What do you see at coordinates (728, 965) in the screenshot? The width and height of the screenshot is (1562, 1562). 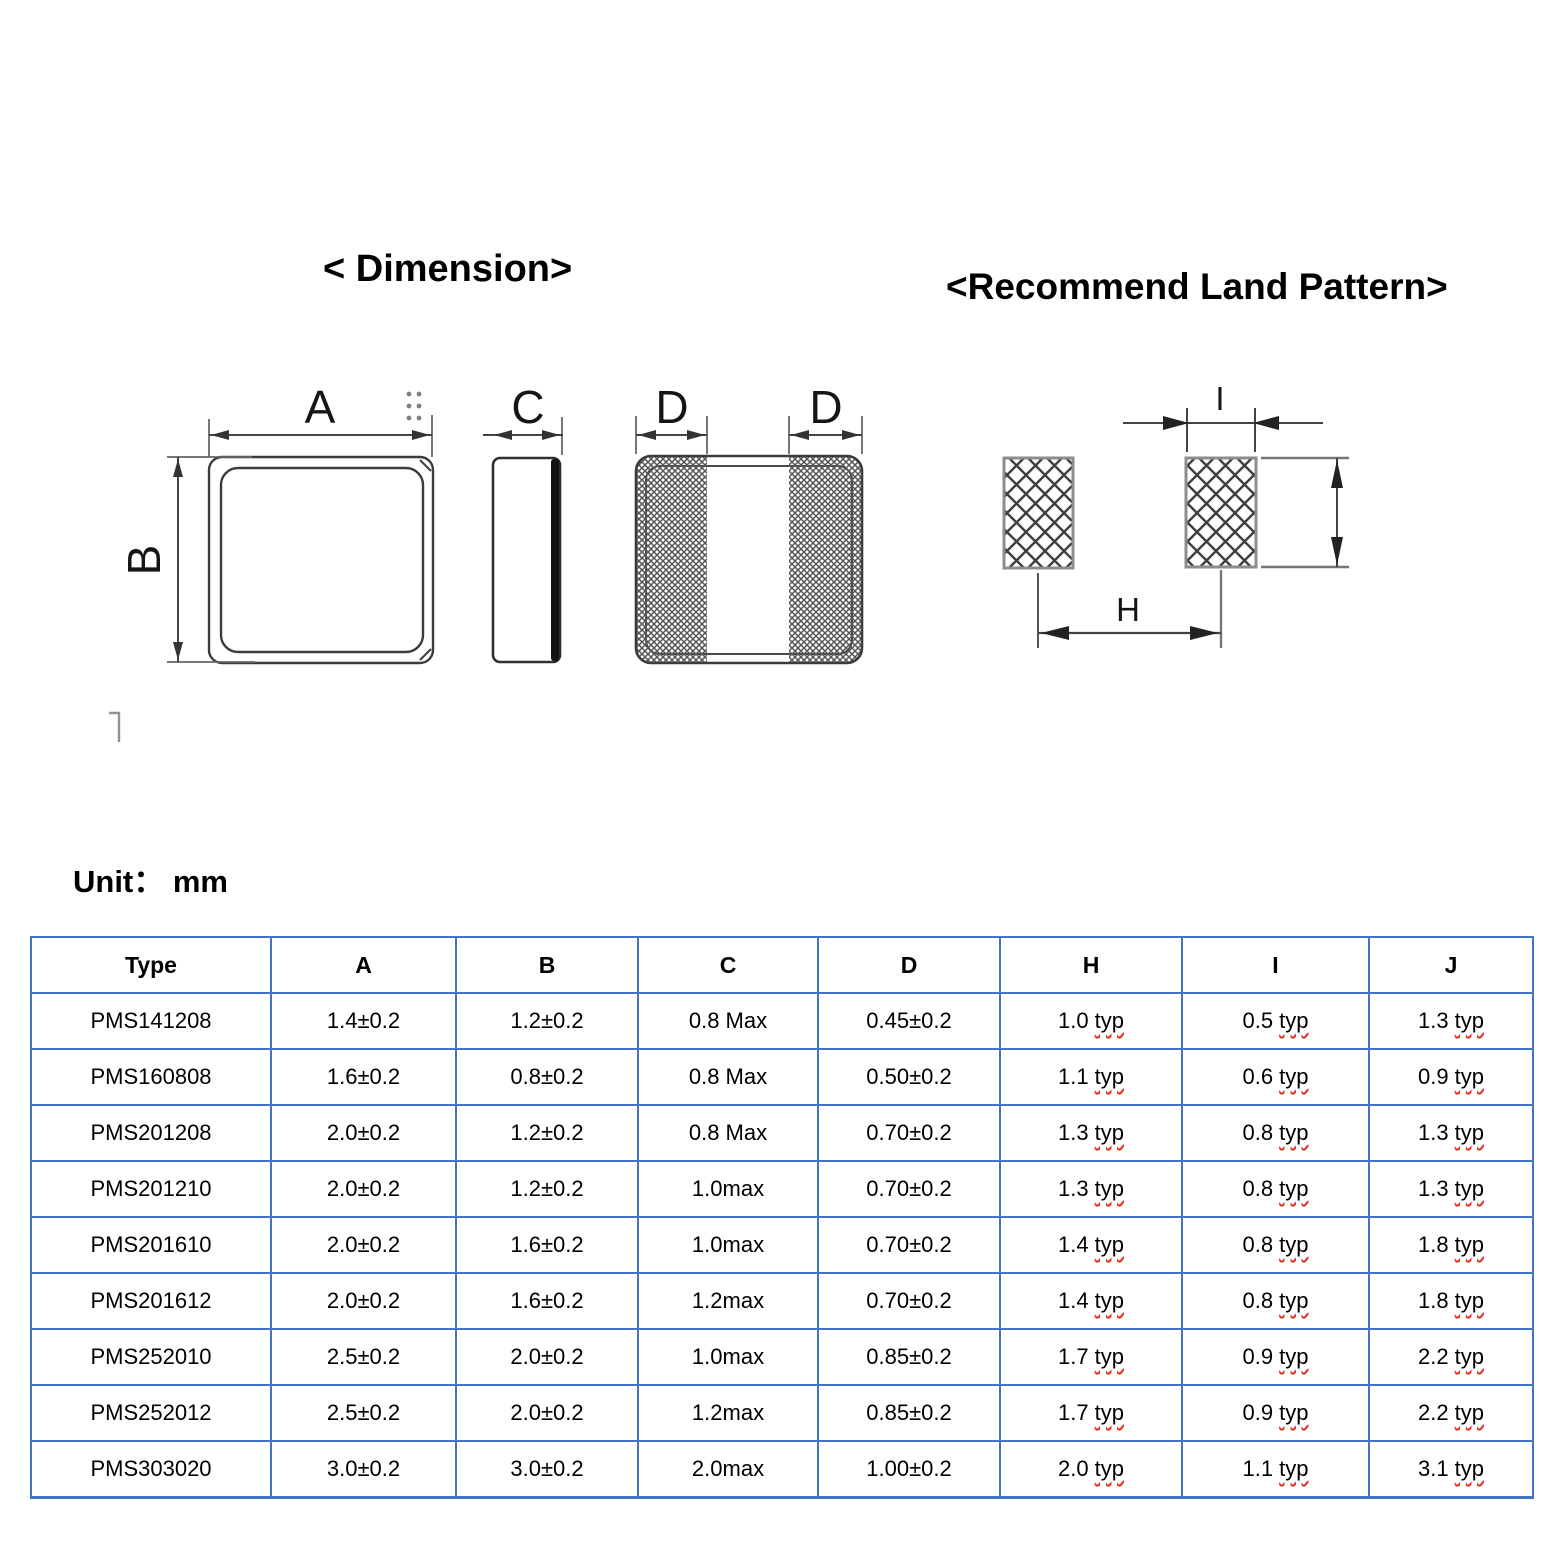 I see `column-header-c: C` at bounding box center [728, 965].